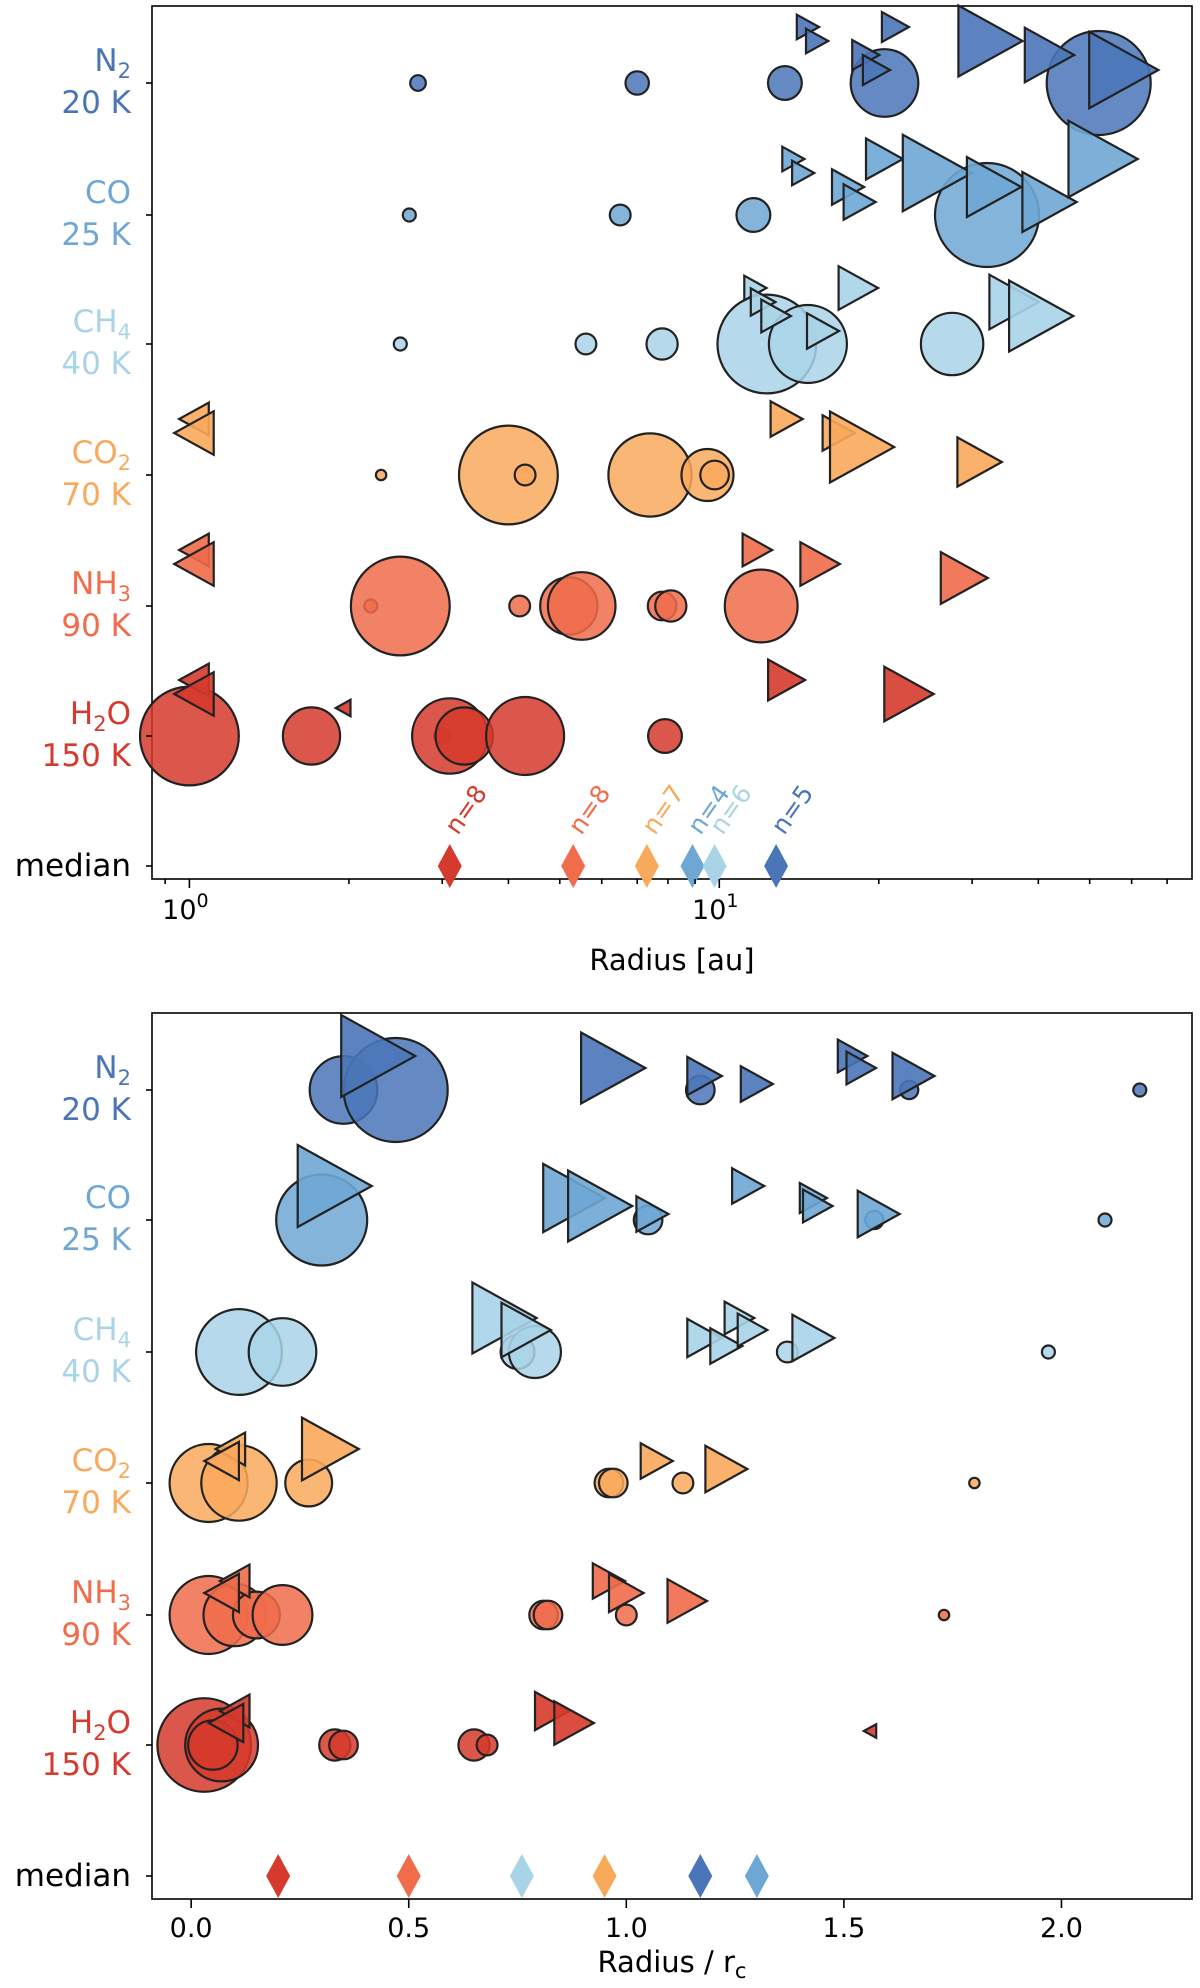  I want to click on species-label: N2, so click(112, 1070).